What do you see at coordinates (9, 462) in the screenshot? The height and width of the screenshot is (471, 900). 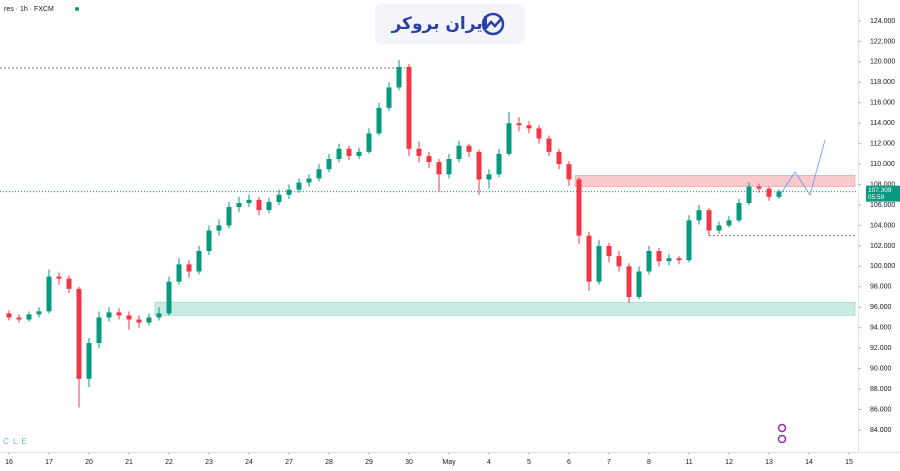 I see `x-tick-label: 16` at bounding box center [9, 462].